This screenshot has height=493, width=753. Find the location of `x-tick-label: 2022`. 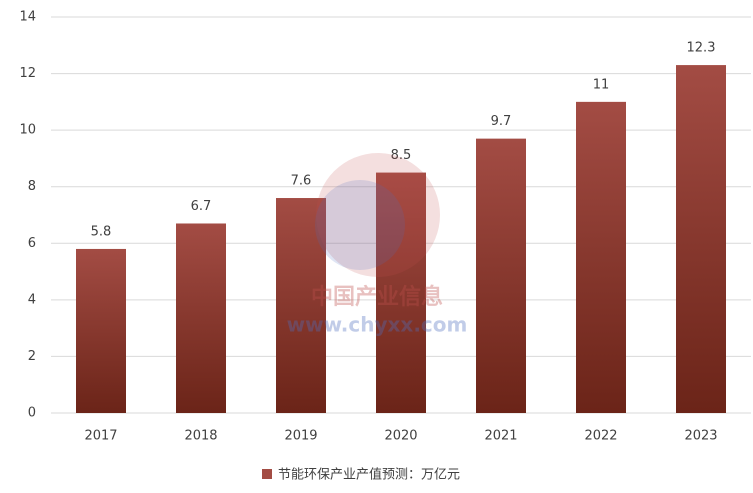

x-tick-label: 2022 is located at coordinates (600, 436).